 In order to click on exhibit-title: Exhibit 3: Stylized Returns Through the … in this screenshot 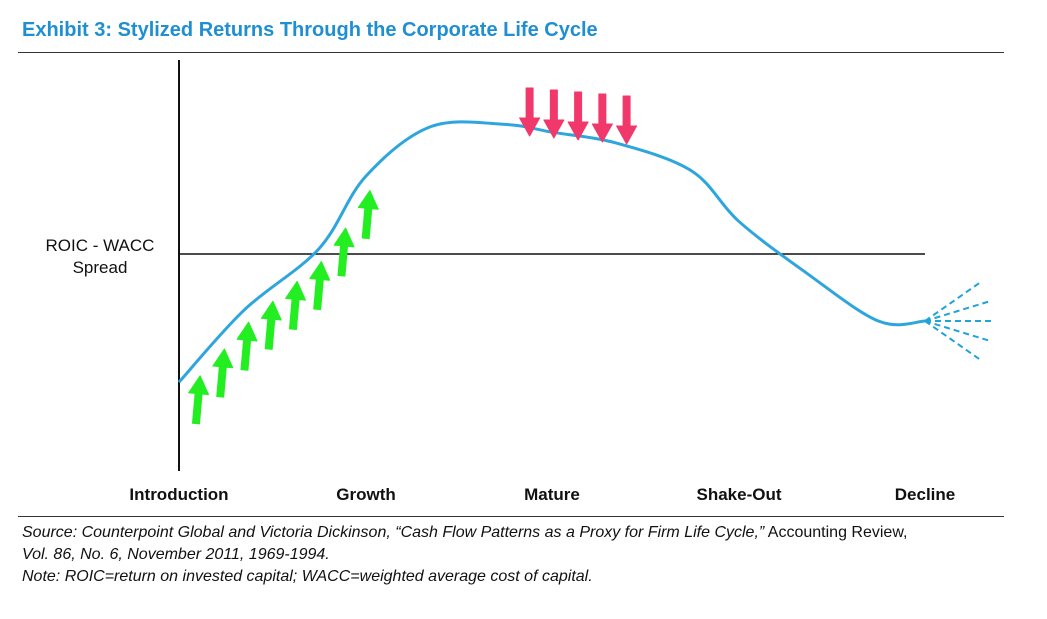, I will do `click(310, 30)`.